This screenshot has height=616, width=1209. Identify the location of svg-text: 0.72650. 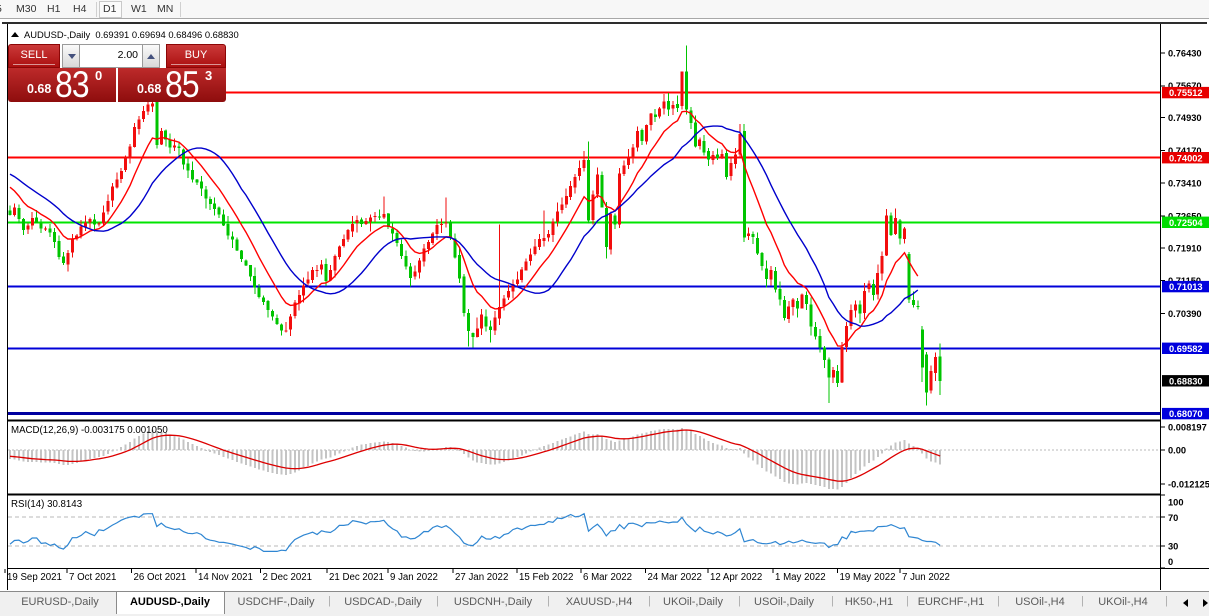
(1185, 216).